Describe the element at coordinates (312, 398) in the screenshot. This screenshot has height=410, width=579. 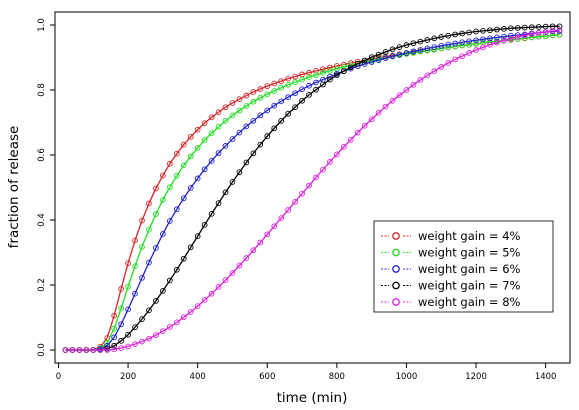
I see `x-axis-title: time (min)` at that location.